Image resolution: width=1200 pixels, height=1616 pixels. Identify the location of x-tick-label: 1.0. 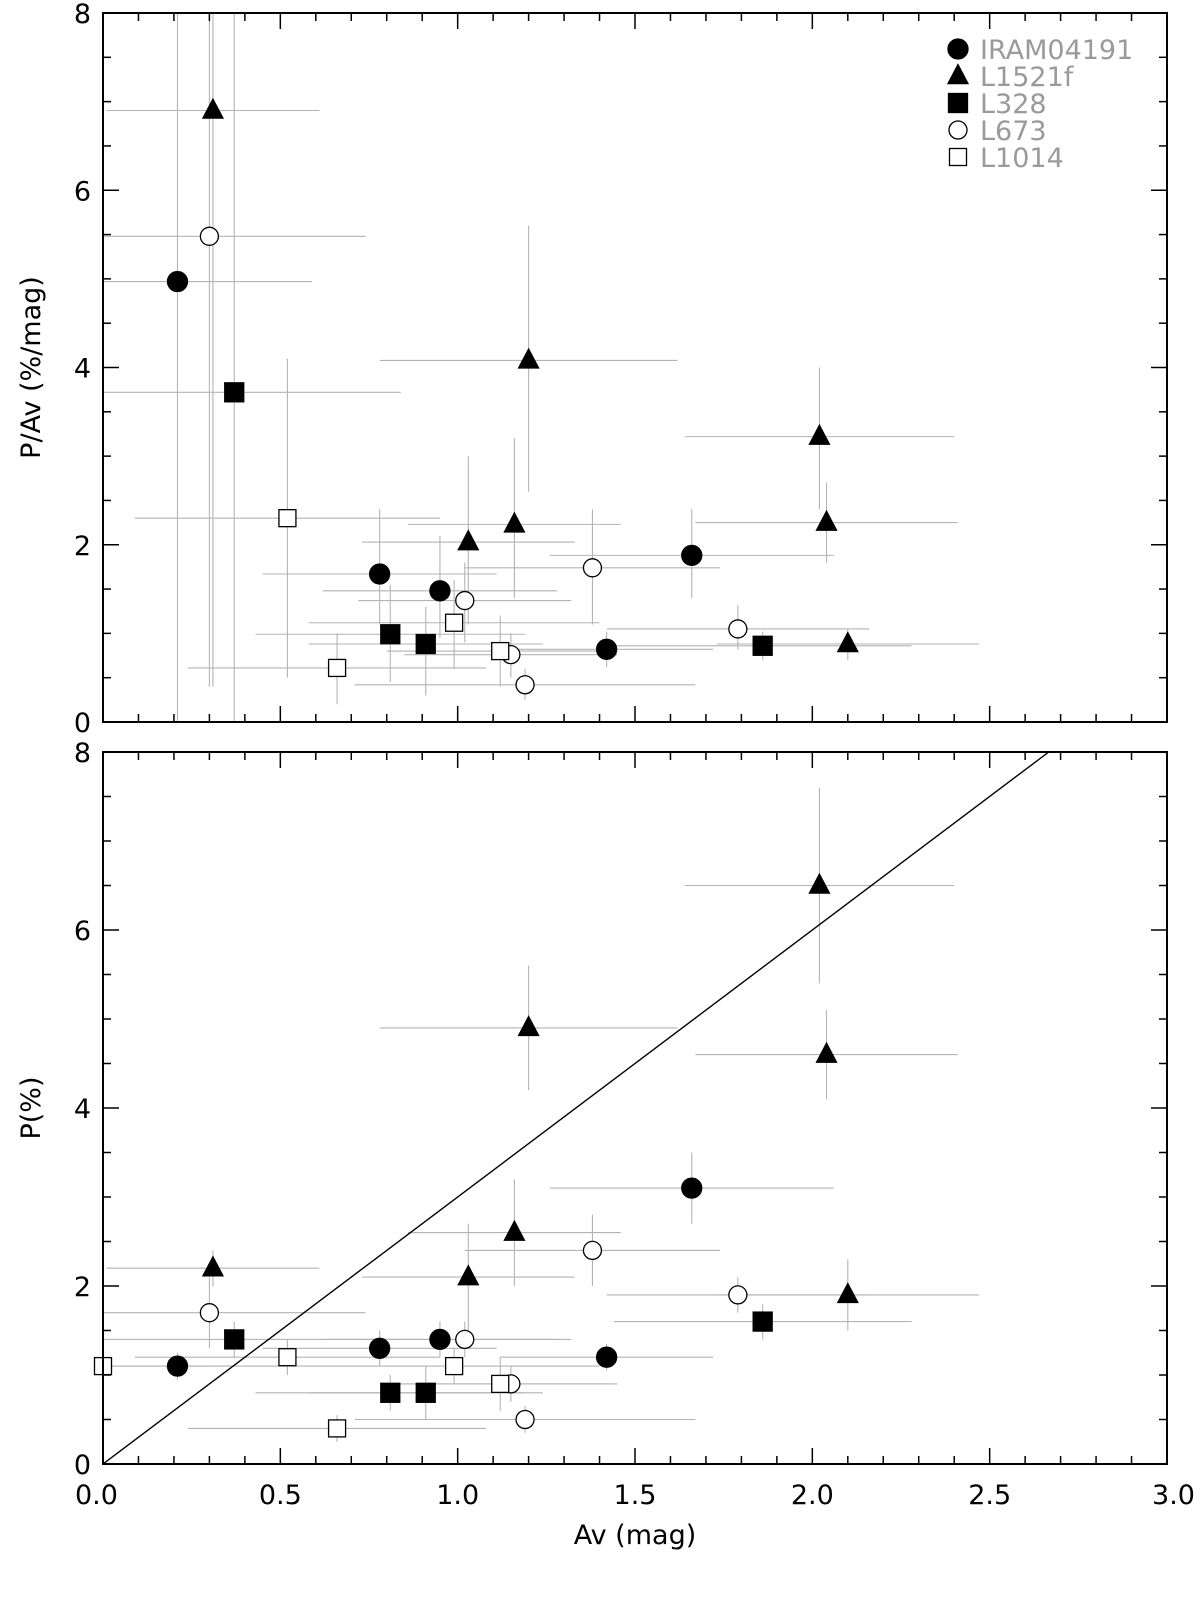
(457, 1495).